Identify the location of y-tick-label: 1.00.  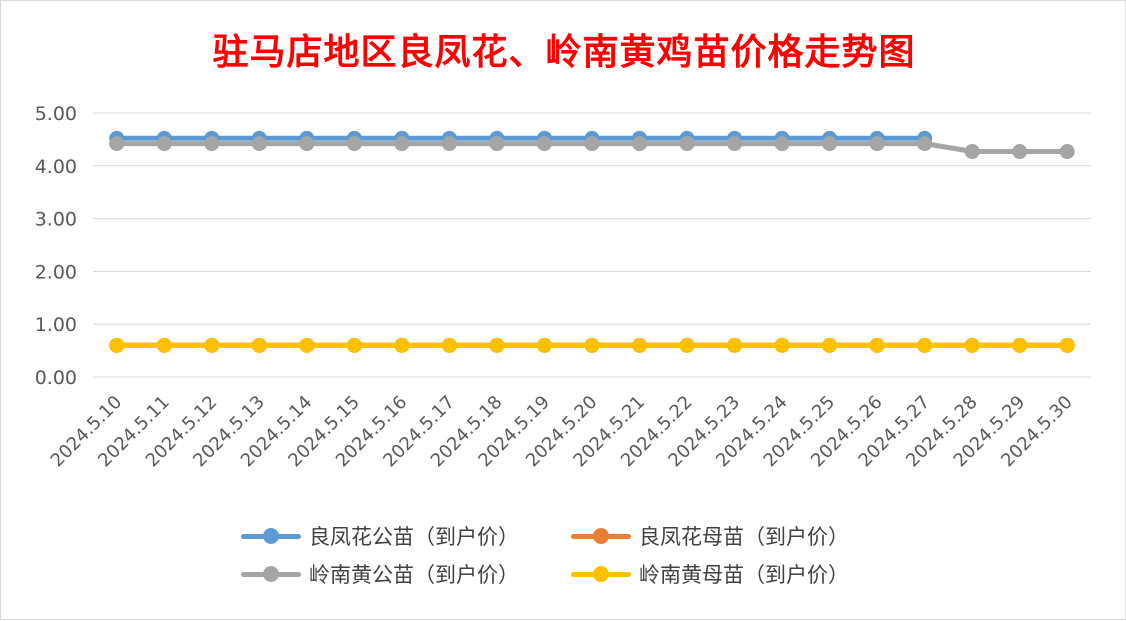
(56, 325).